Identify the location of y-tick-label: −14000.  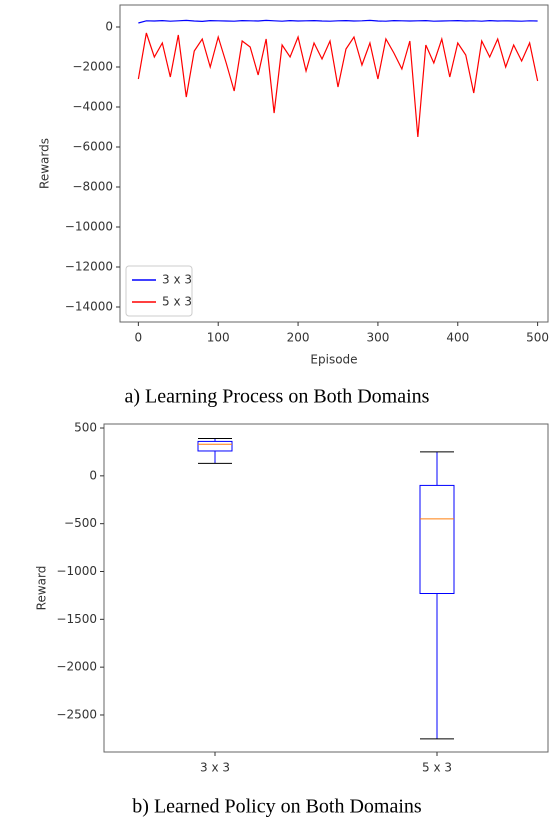
(89, 307).